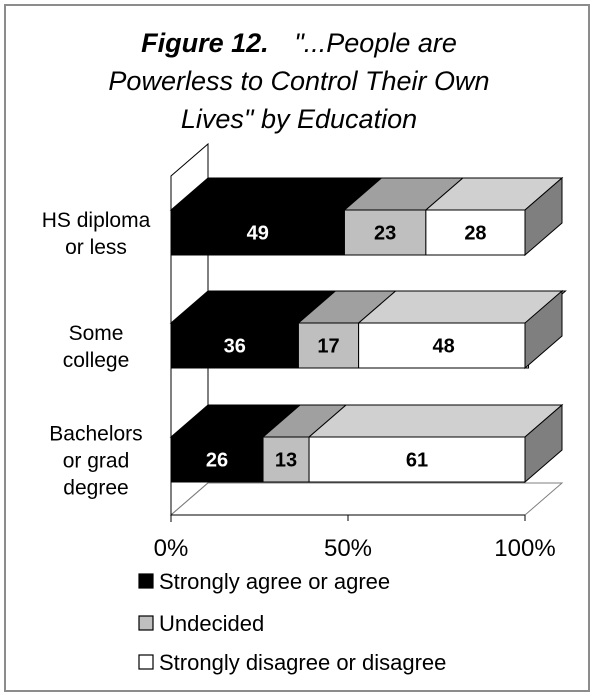 Image resolution: width=596 pixels, height=698 pixels. I want to click on bar-group: 49 23 28, so click(366, 216).